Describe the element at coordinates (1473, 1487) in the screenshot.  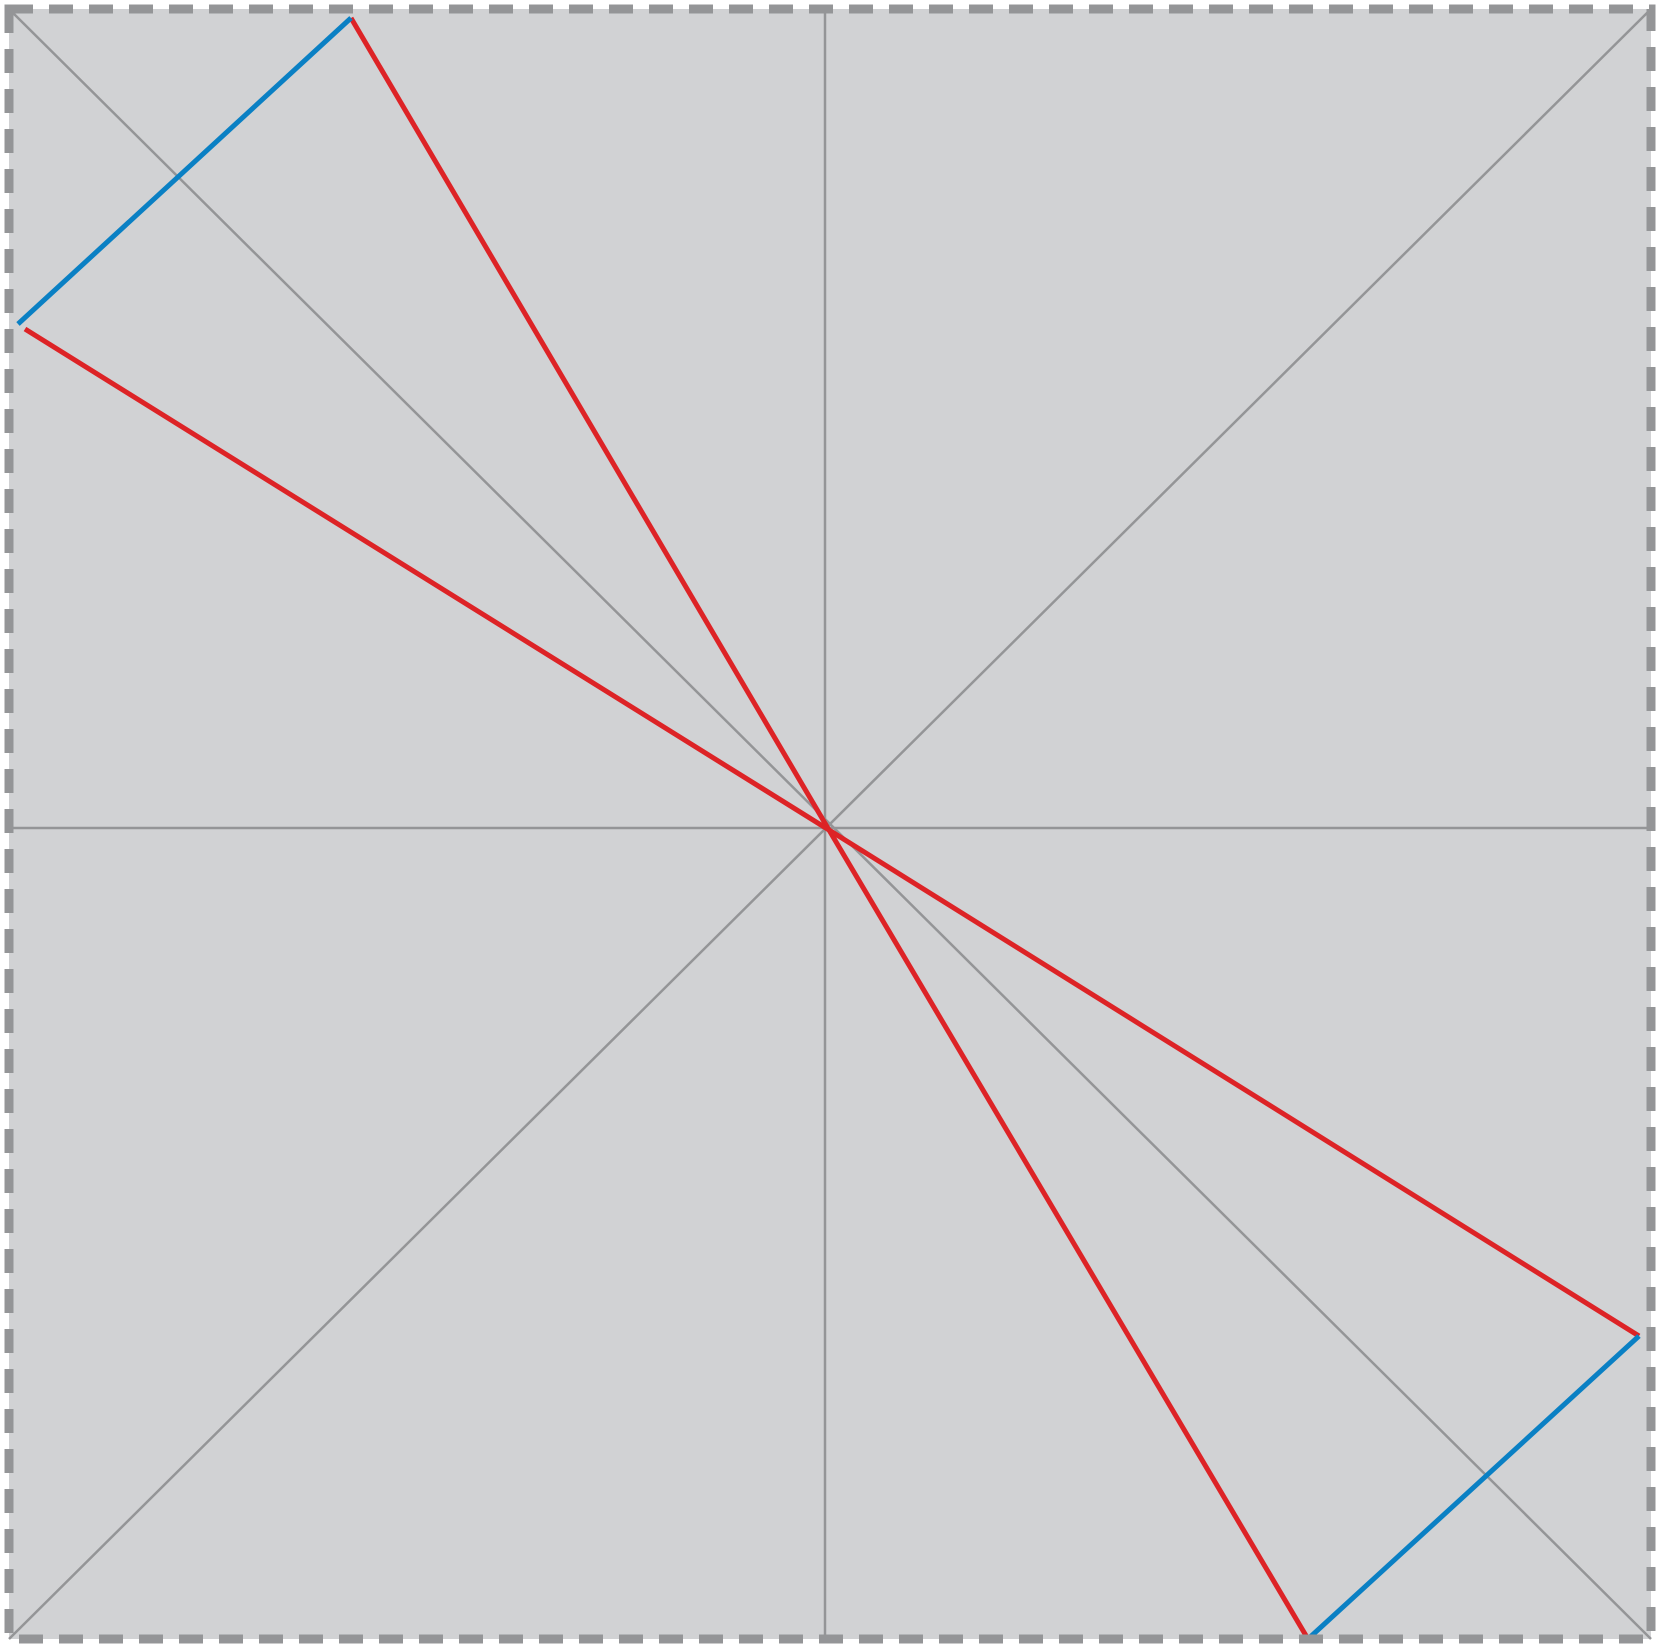
I see `valley-fold-bottom-right` at that location.